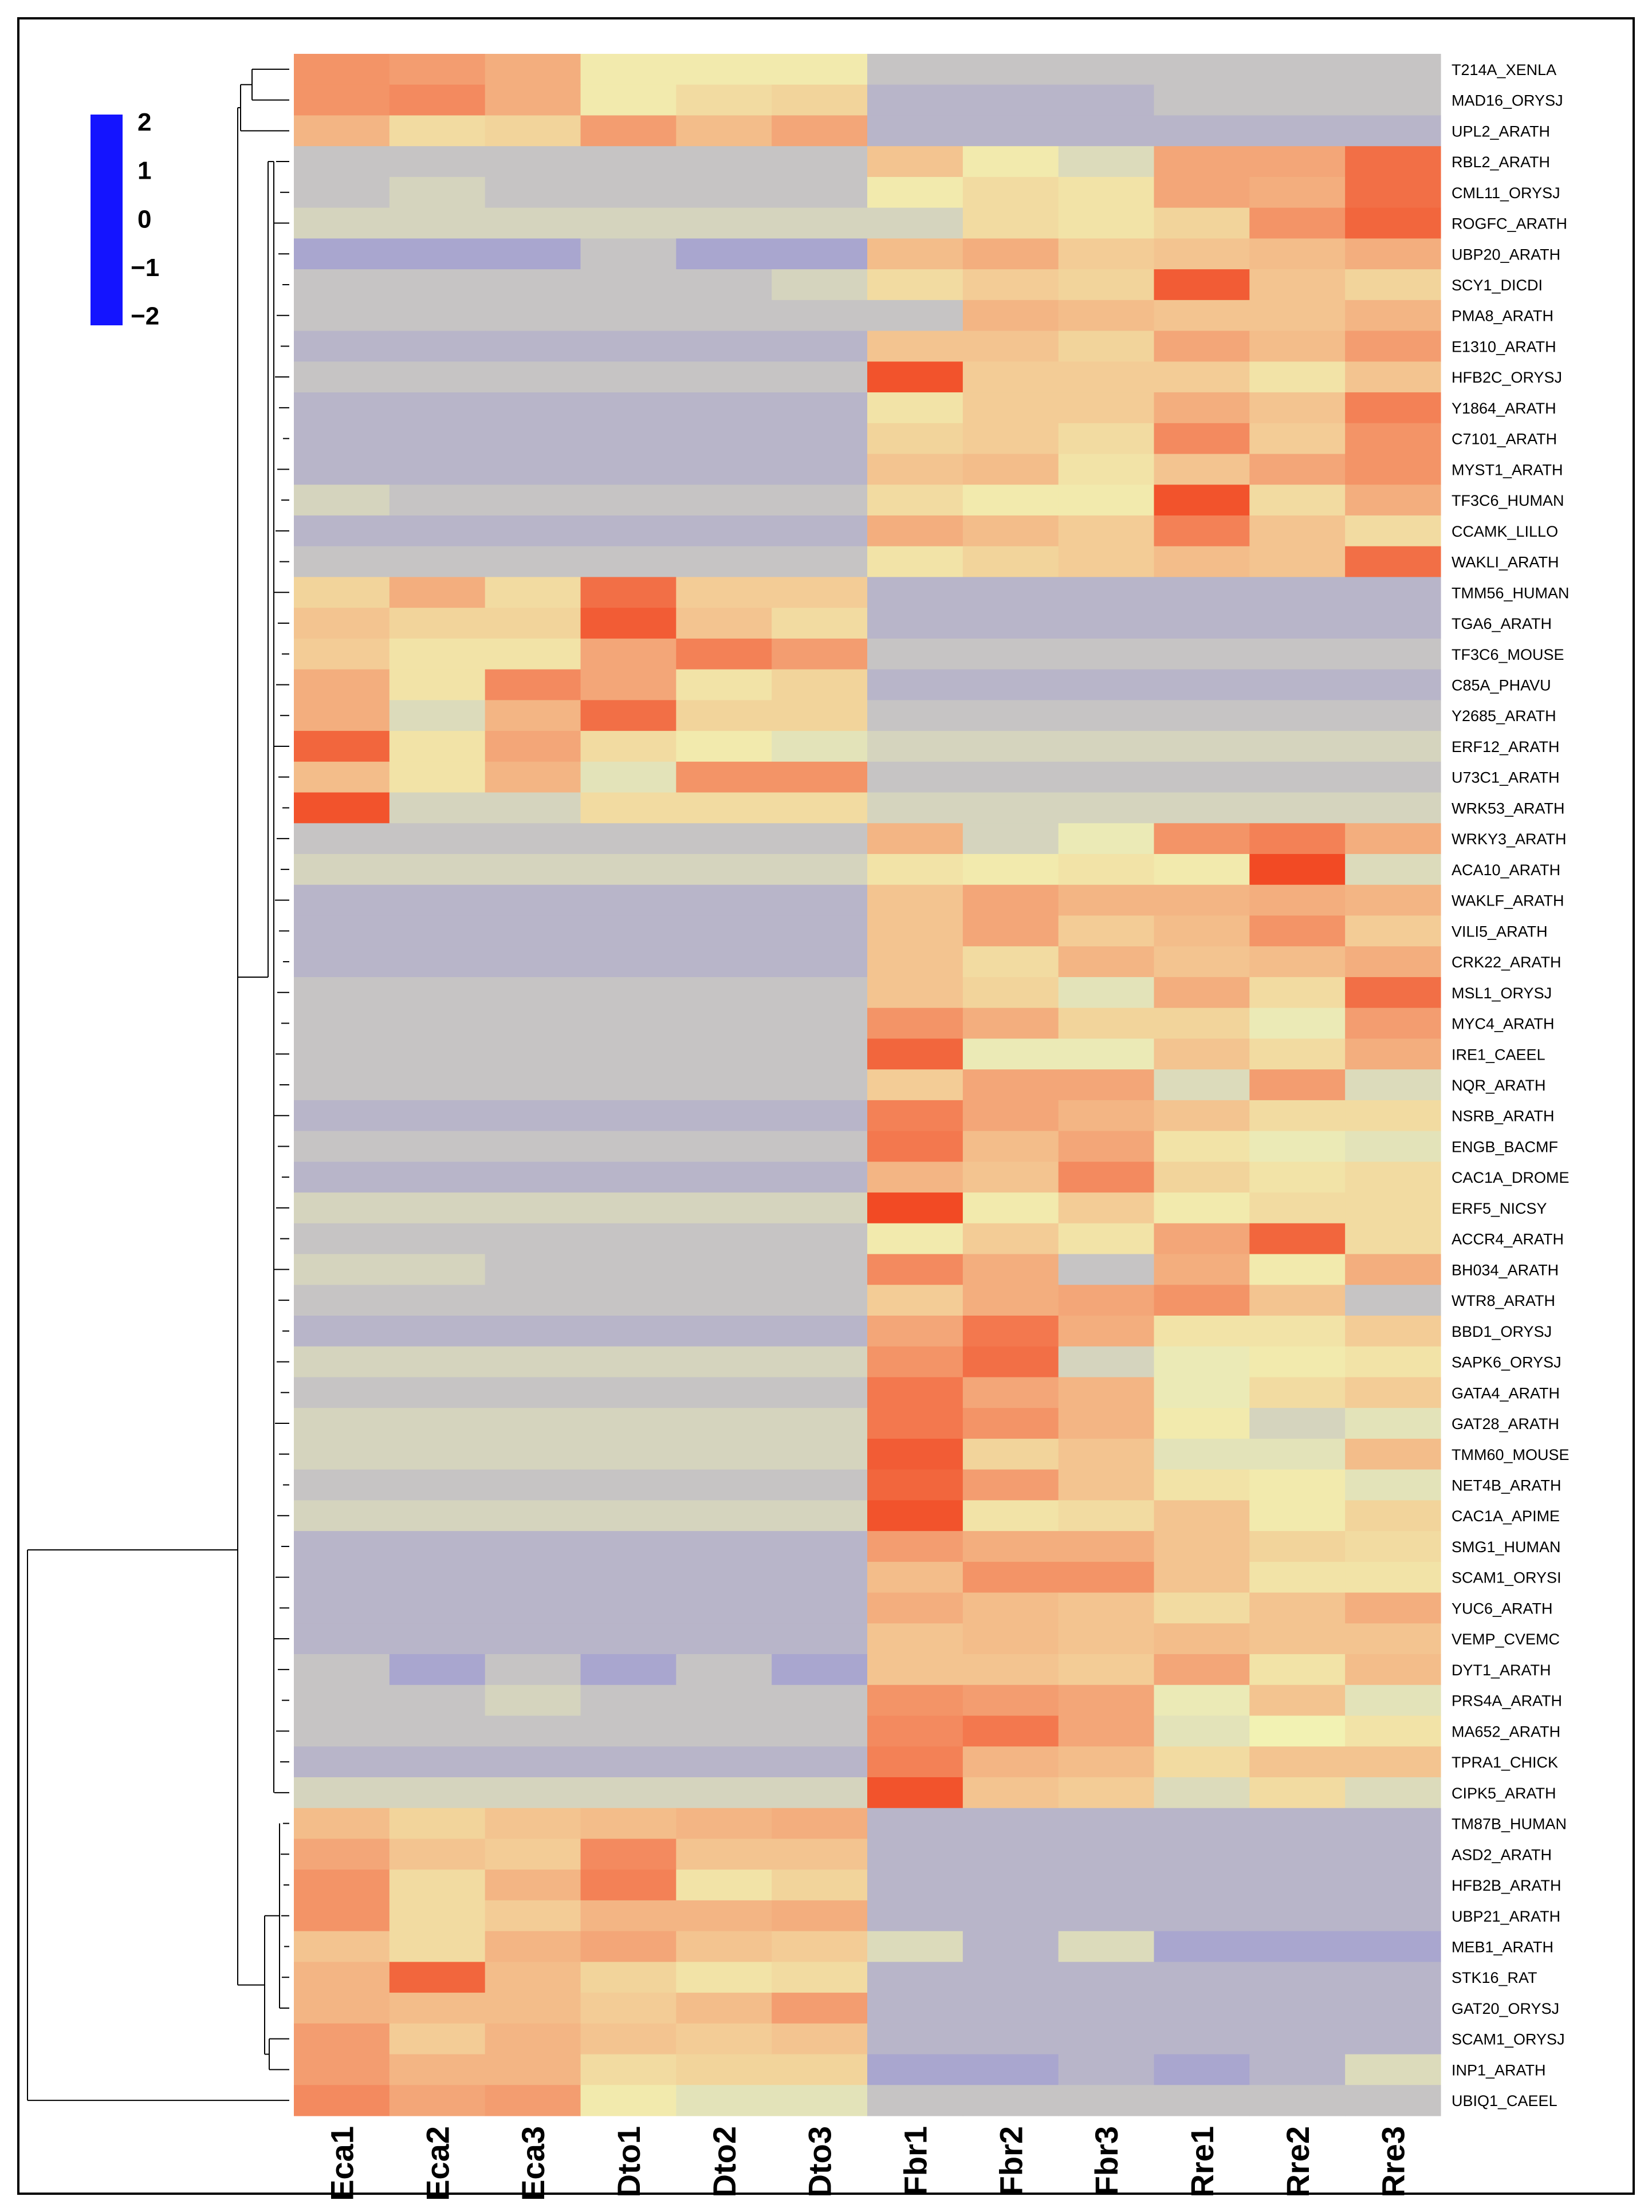  I want to click on heatmap-cell-WTR8_ARATH-Eca1, so click(342, 1301).